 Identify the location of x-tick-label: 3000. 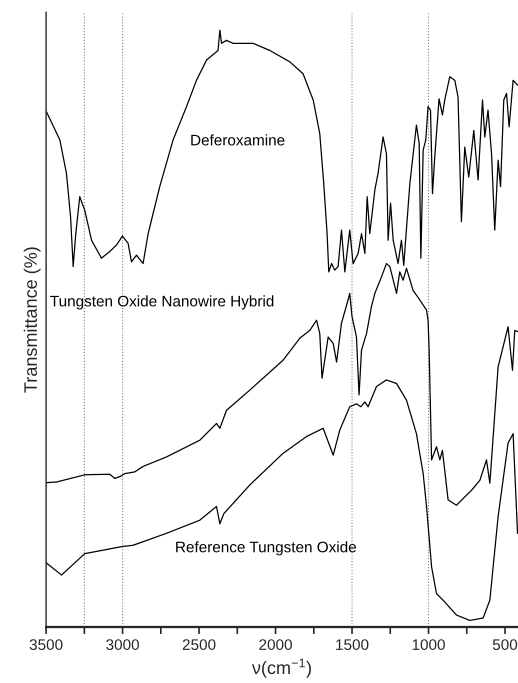
(122, 644).